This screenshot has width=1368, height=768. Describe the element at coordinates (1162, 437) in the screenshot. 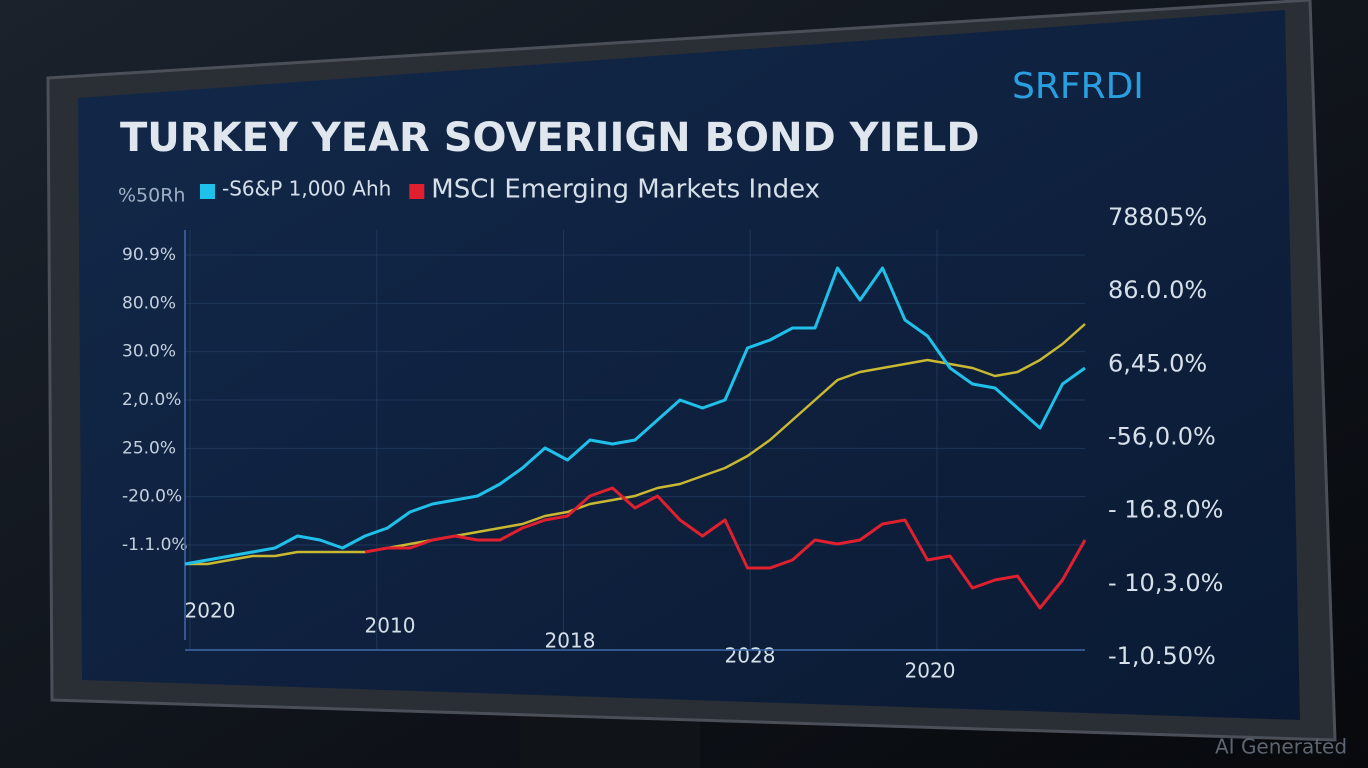

I see `right-axis-label: -56,0.0%` at that location.